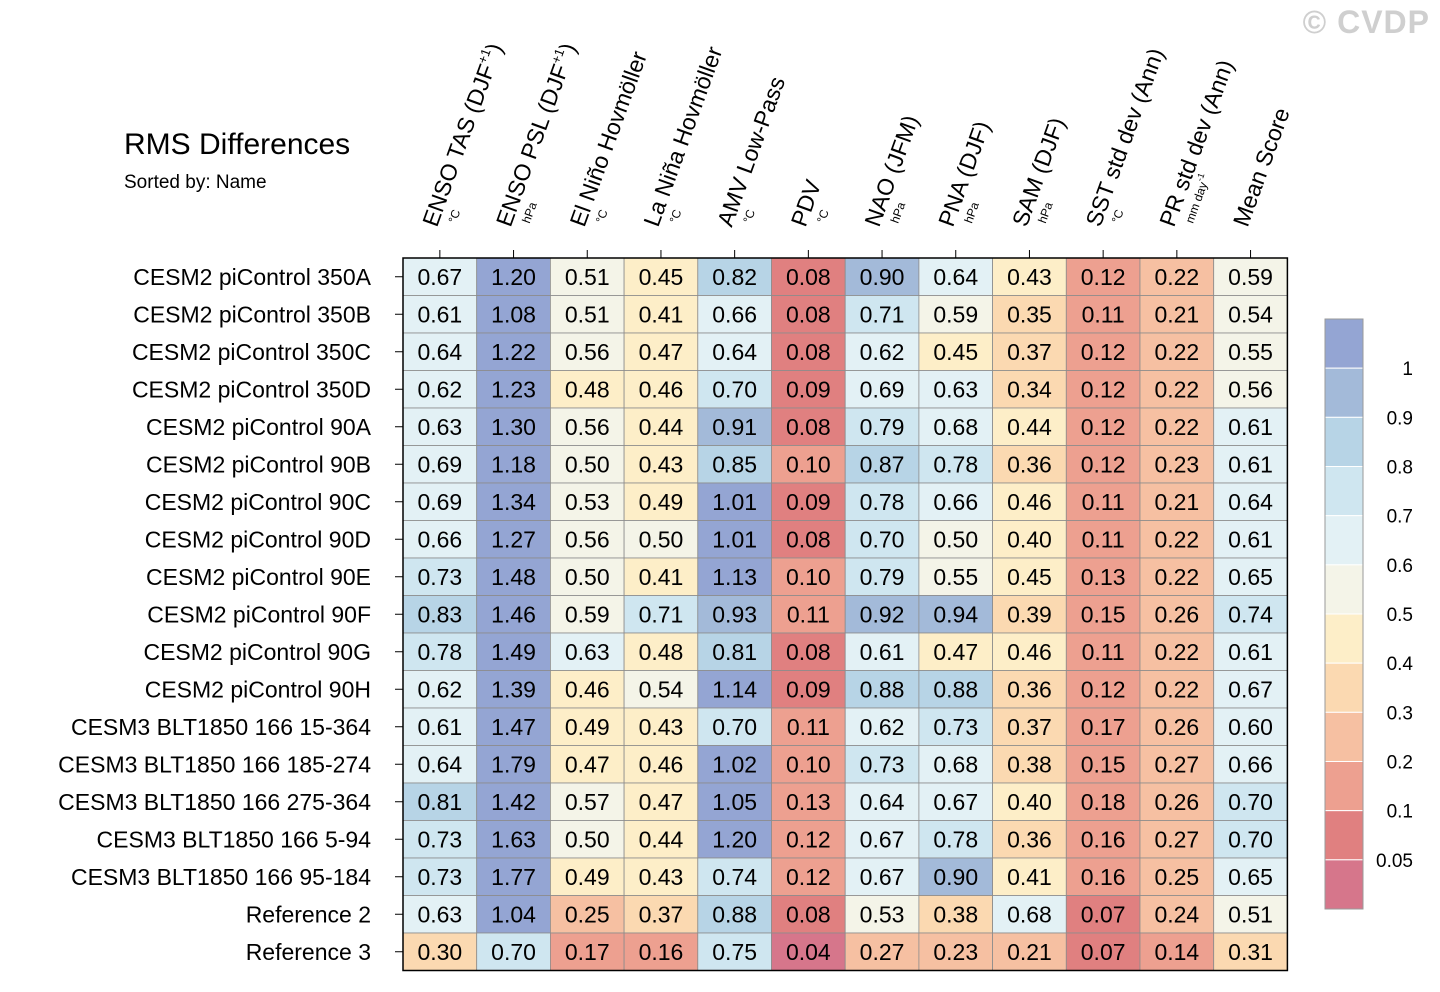 This screenshot has width=1440, height=992. What do you see at coordinates (1045, 212) in the screenshot?
I see `column-unit: hPa` at bounding box center [1045, 212].